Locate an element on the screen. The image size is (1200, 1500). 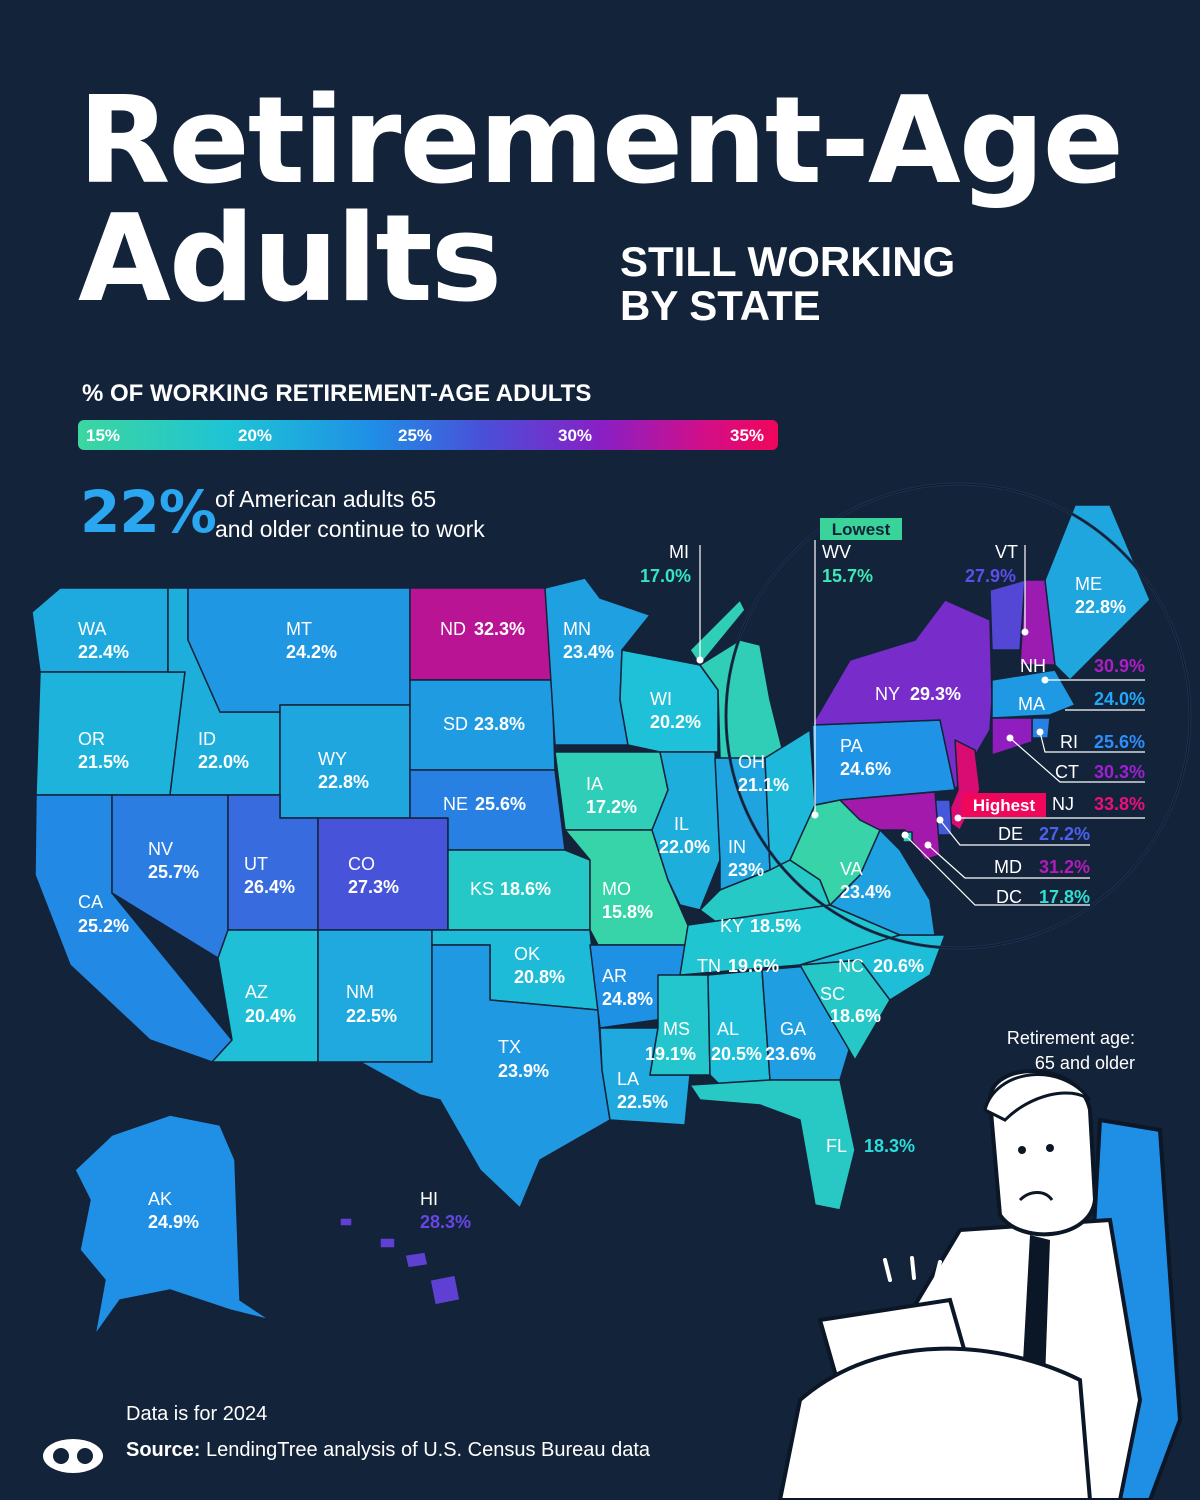
state-TX is located at coordinates (485, 1076).